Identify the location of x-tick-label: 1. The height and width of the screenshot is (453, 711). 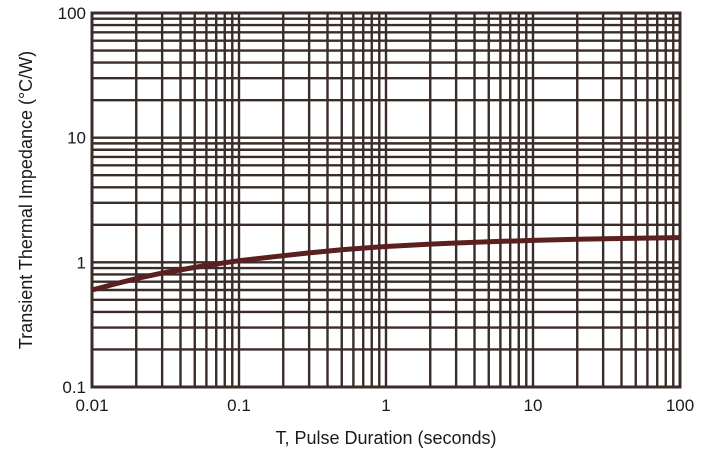
(385, 405).